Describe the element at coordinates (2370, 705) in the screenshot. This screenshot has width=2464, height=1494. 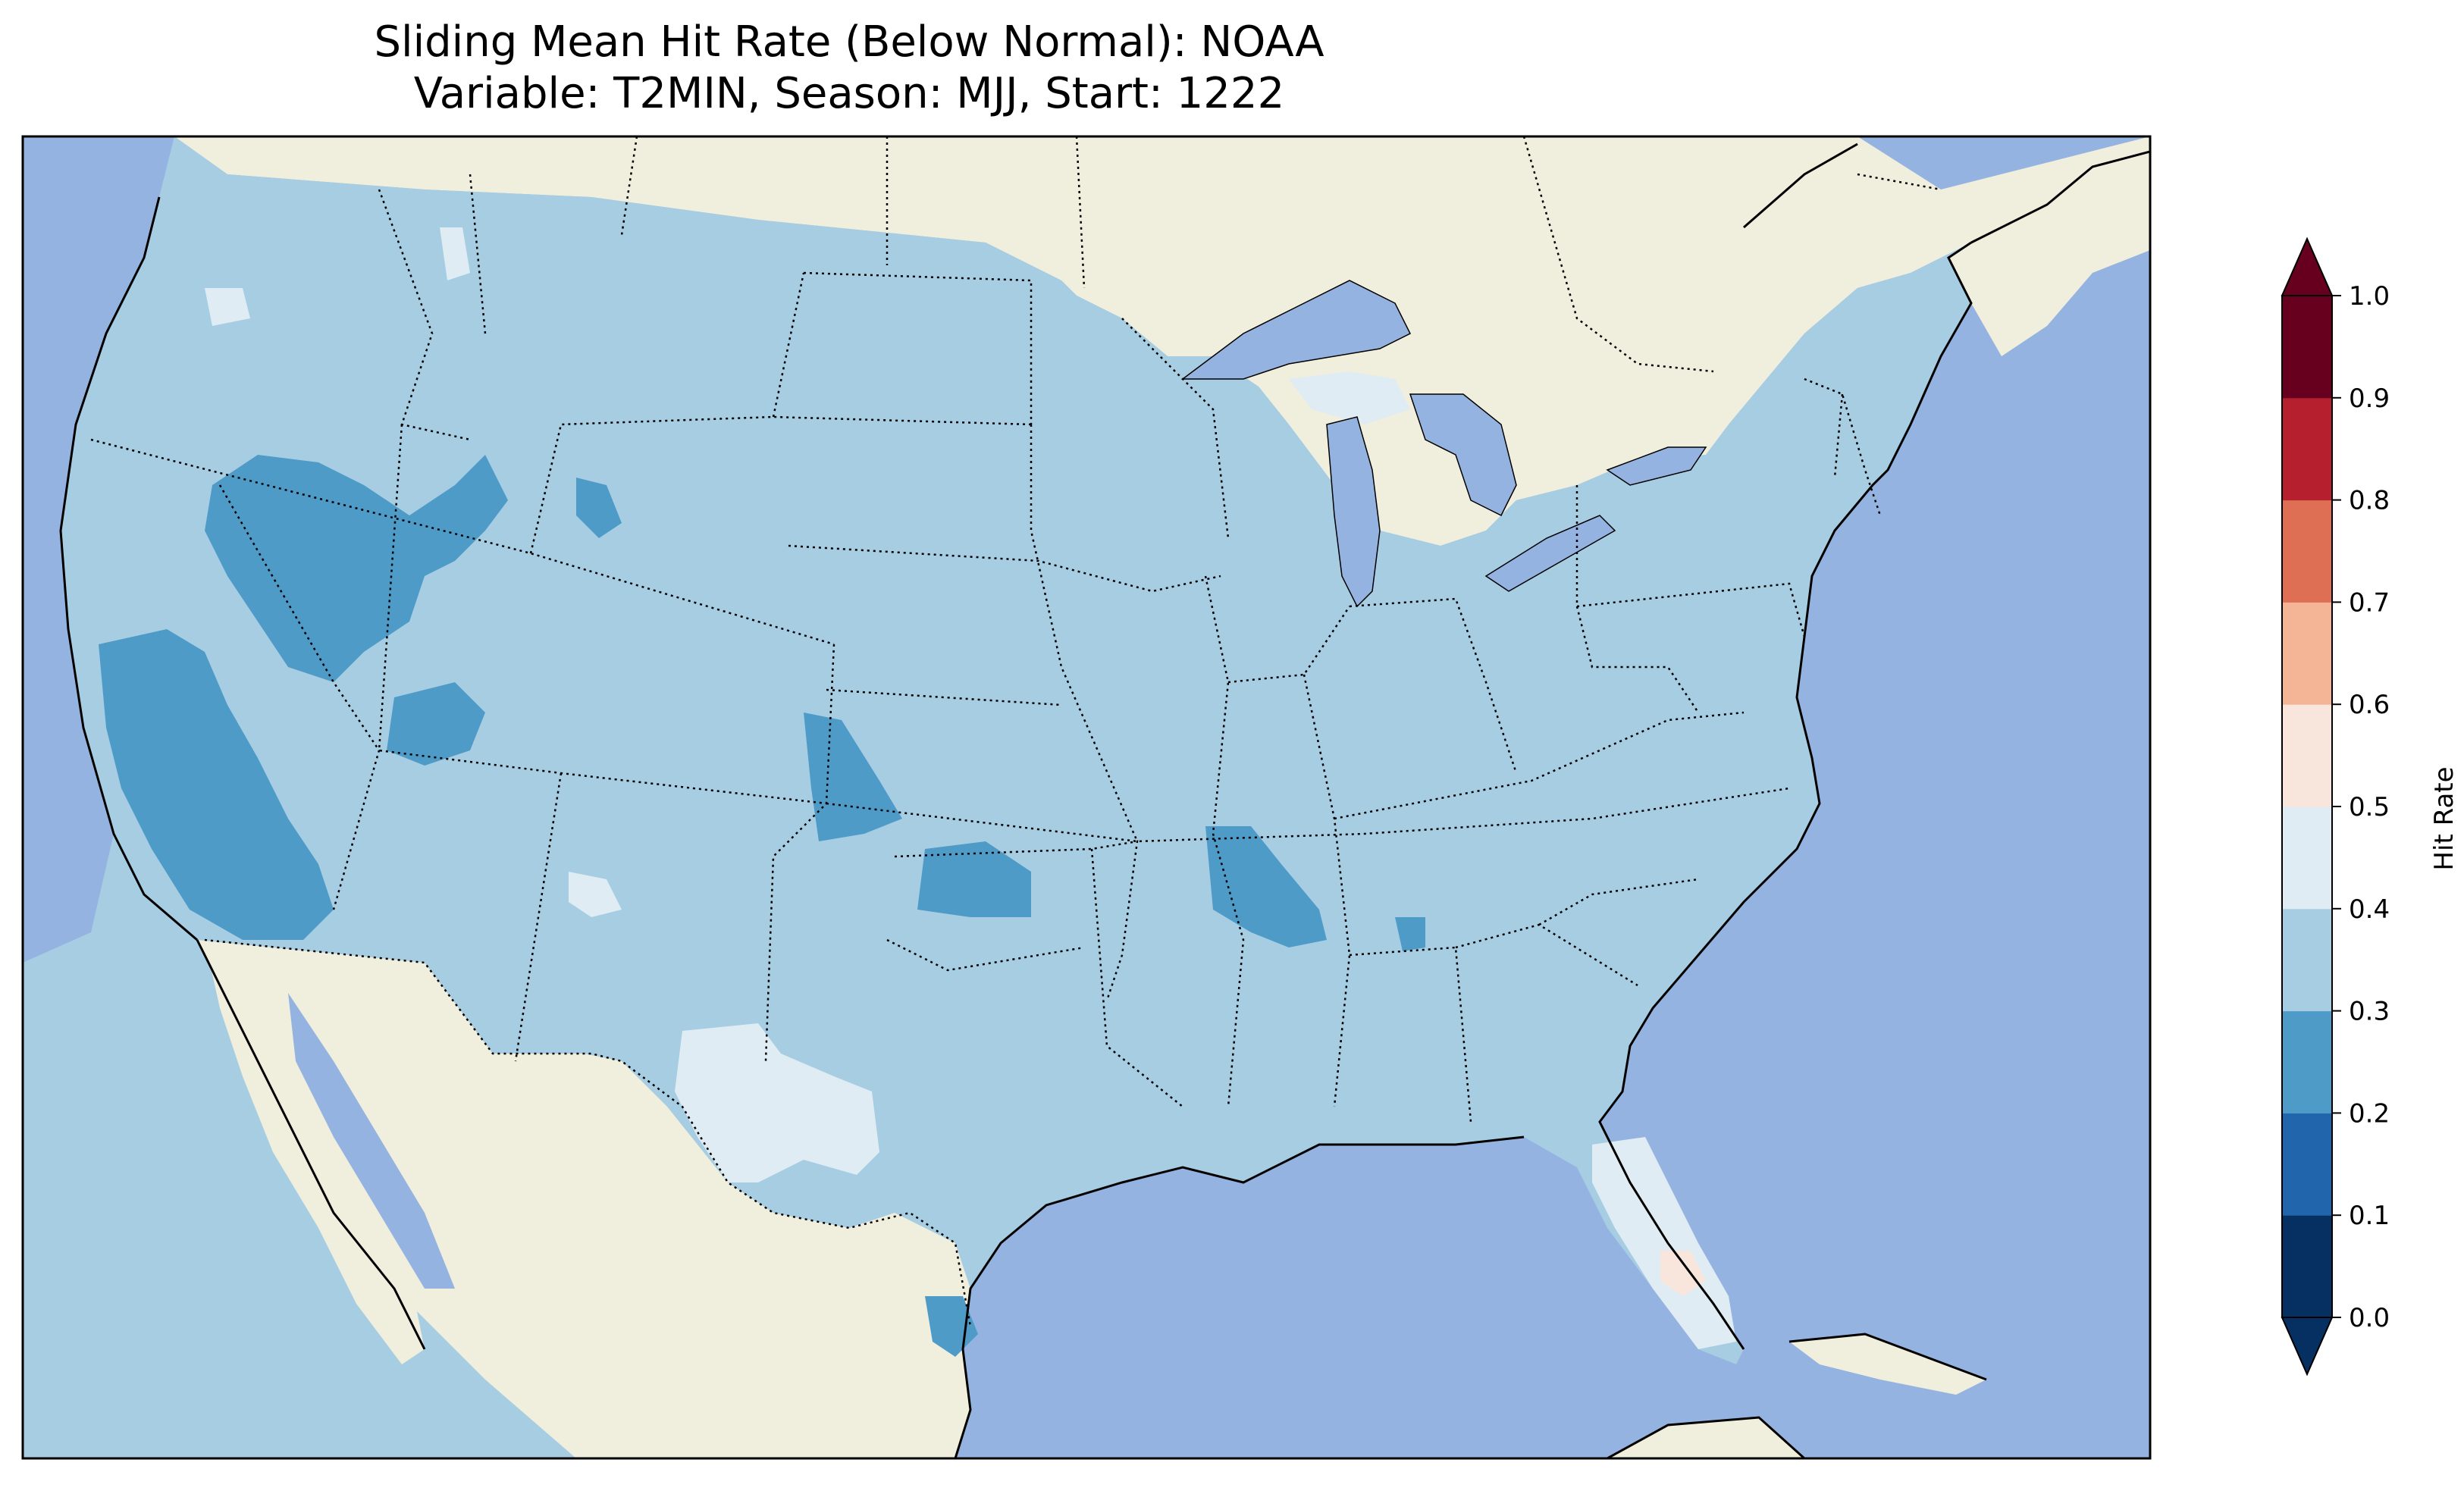
I see `colorbar-tick-label: 0.6` at that location.